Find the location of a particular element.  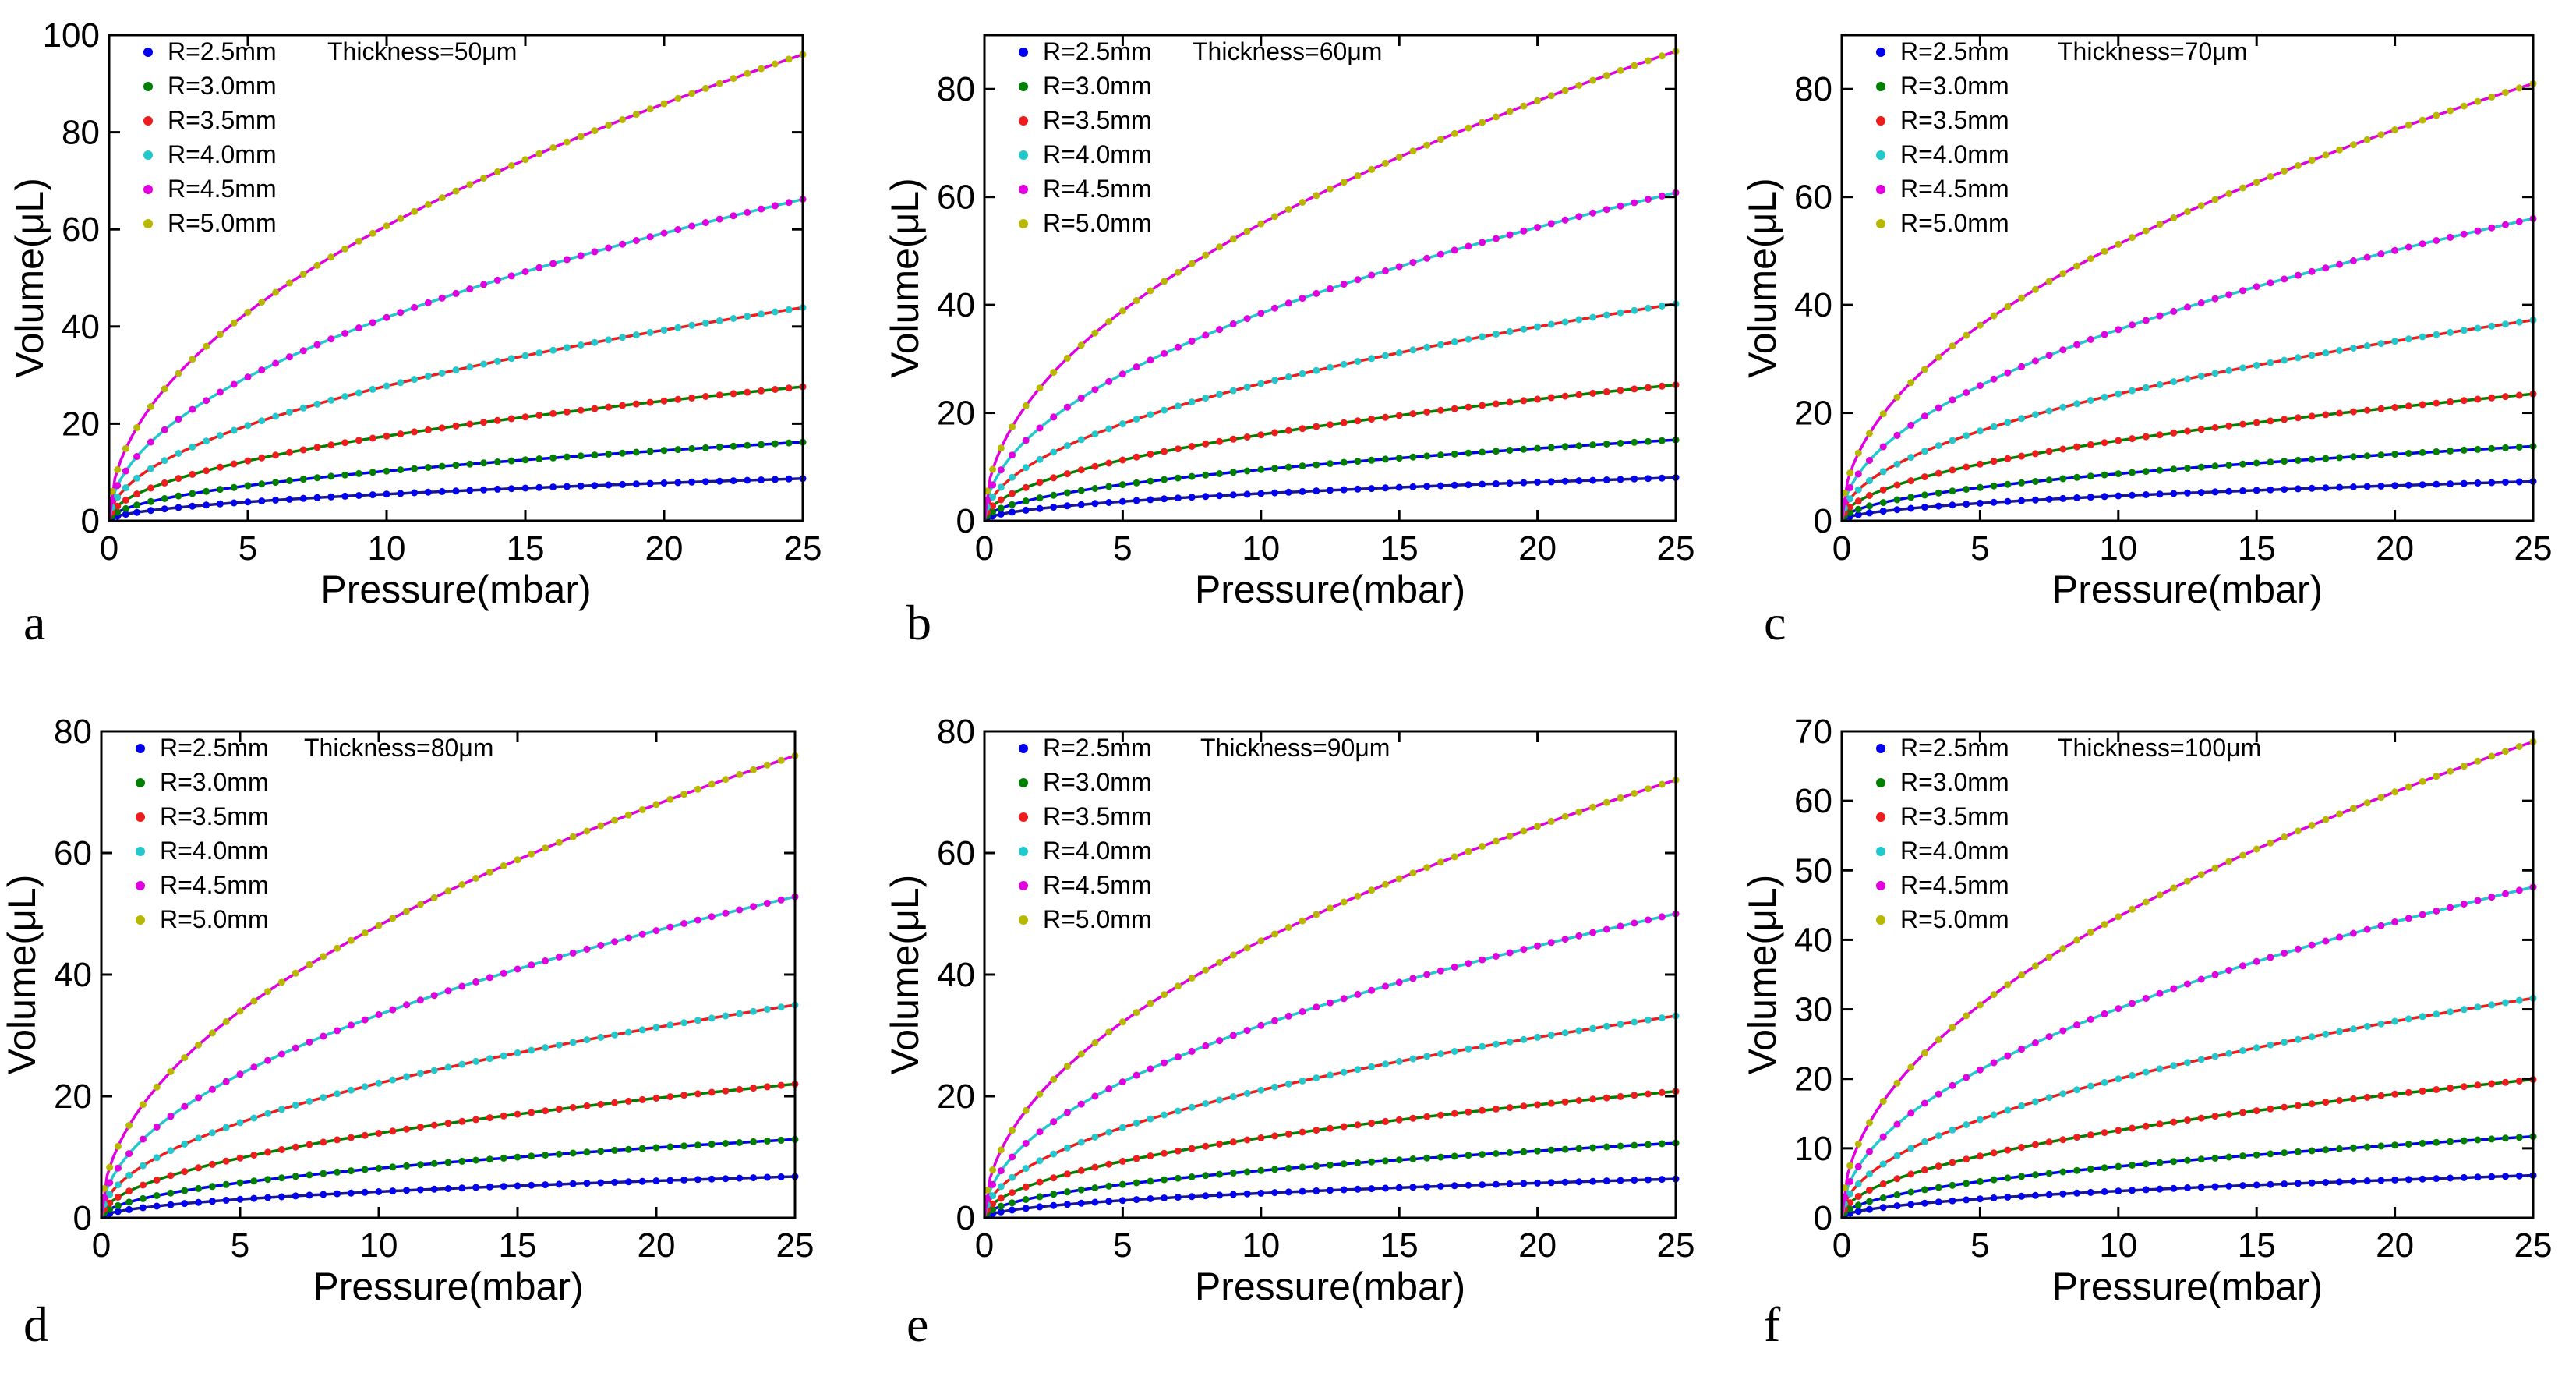

series-R=3.0mm is located at coordinates (2188, 483).